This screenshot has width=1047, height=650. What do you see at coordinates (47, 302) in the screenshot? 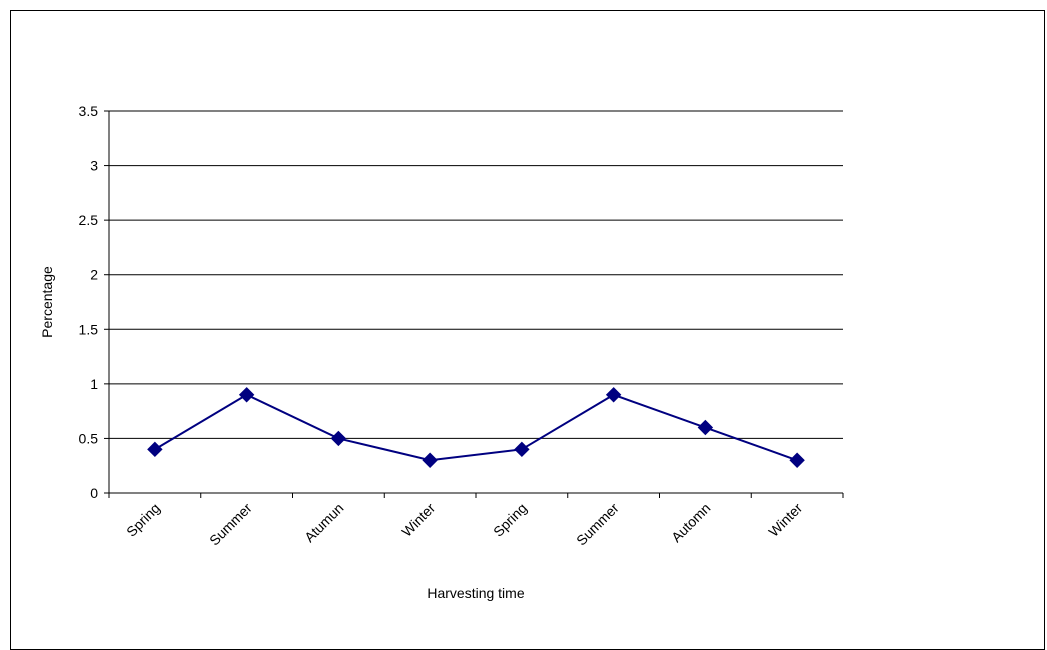
I see `y-axis-title: Percentage` at bounding box center [47, 302].